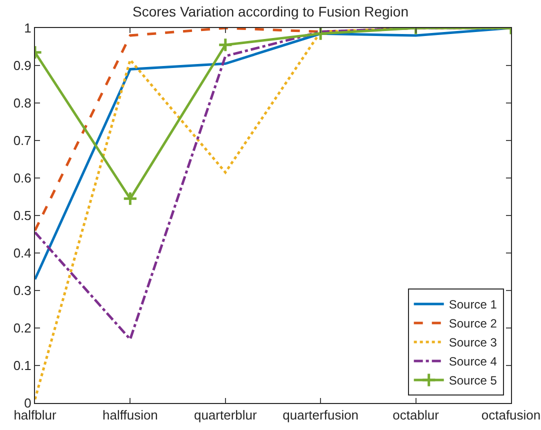  I want to click on y-tick-label: 0.3, so click(22, 290).